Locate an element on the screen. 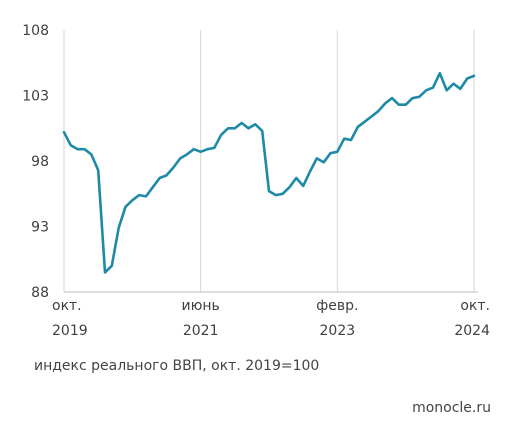 The image size is (517, 439). y-tick-label: 93 is located at coordinates (40, 228).